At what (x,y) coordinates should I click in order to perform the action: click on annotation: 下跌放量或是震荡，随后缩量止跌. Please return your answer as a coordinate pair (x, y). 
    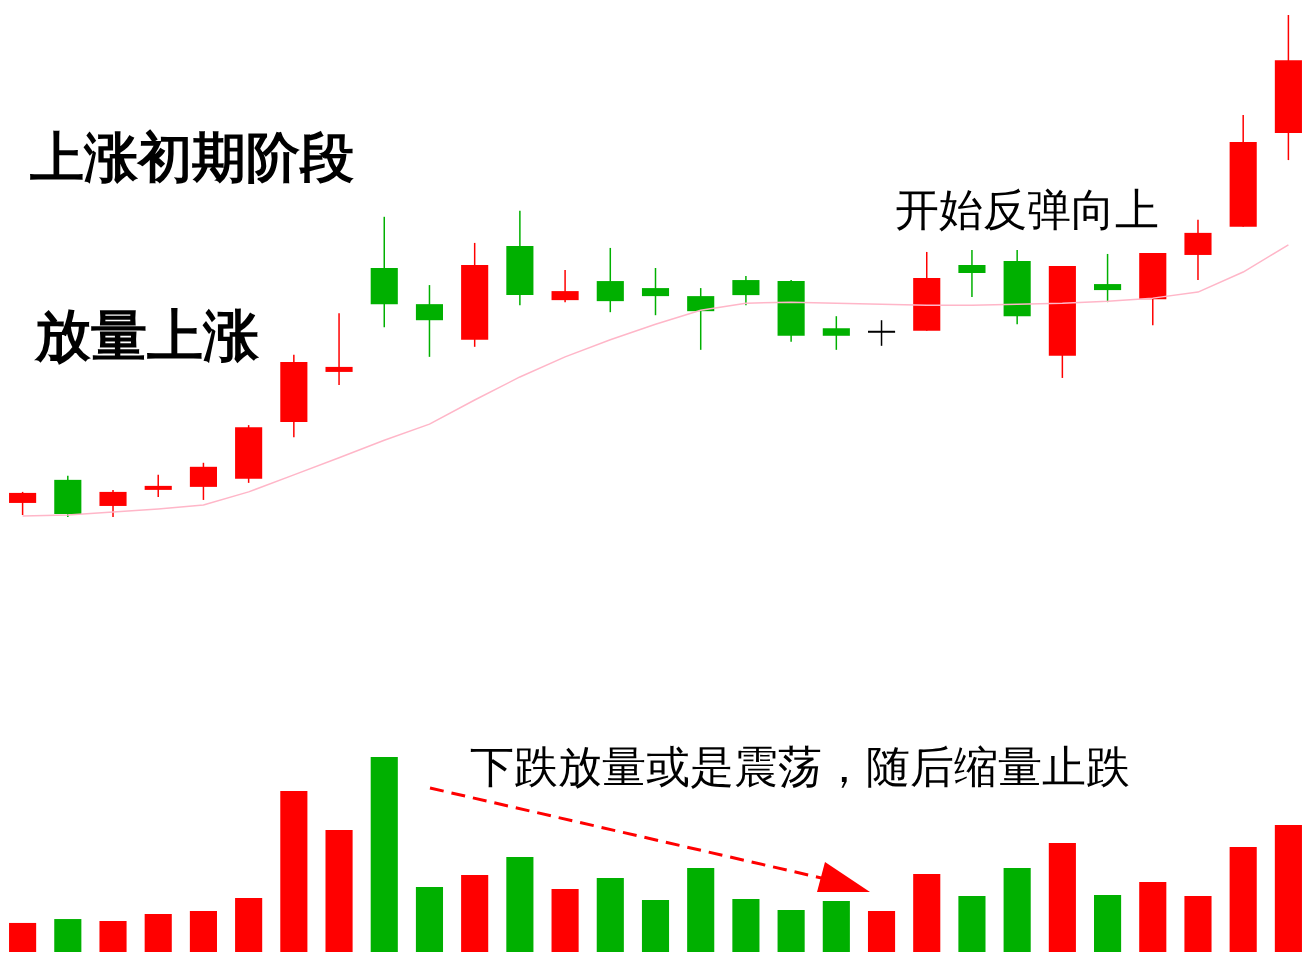
    Looking at the image, I should click on (800, 766).